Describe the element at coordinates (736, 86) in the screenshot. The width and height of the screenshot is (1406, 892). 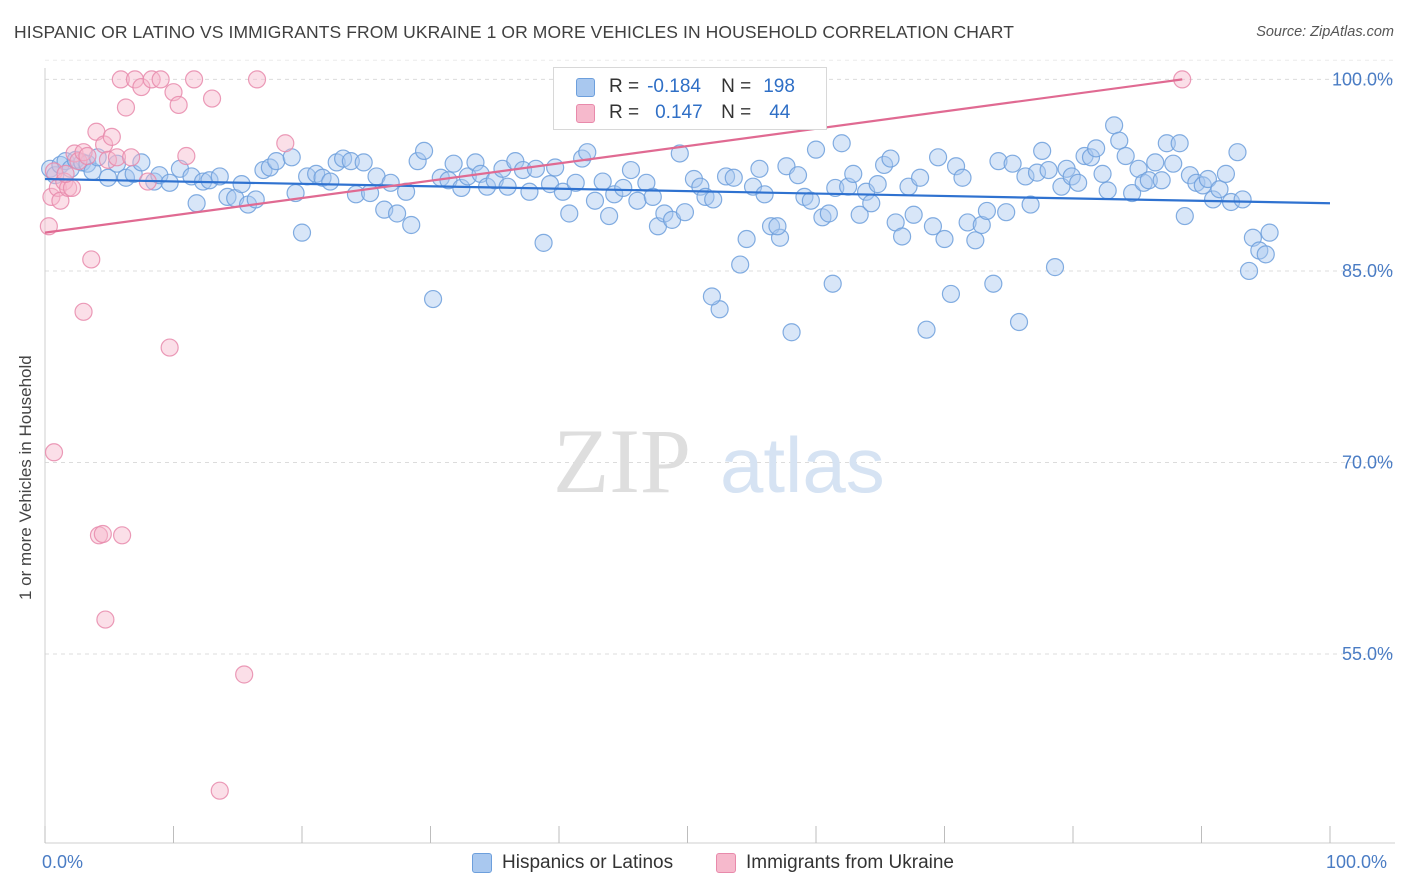
I see `legend-n-label: N =` at that location.